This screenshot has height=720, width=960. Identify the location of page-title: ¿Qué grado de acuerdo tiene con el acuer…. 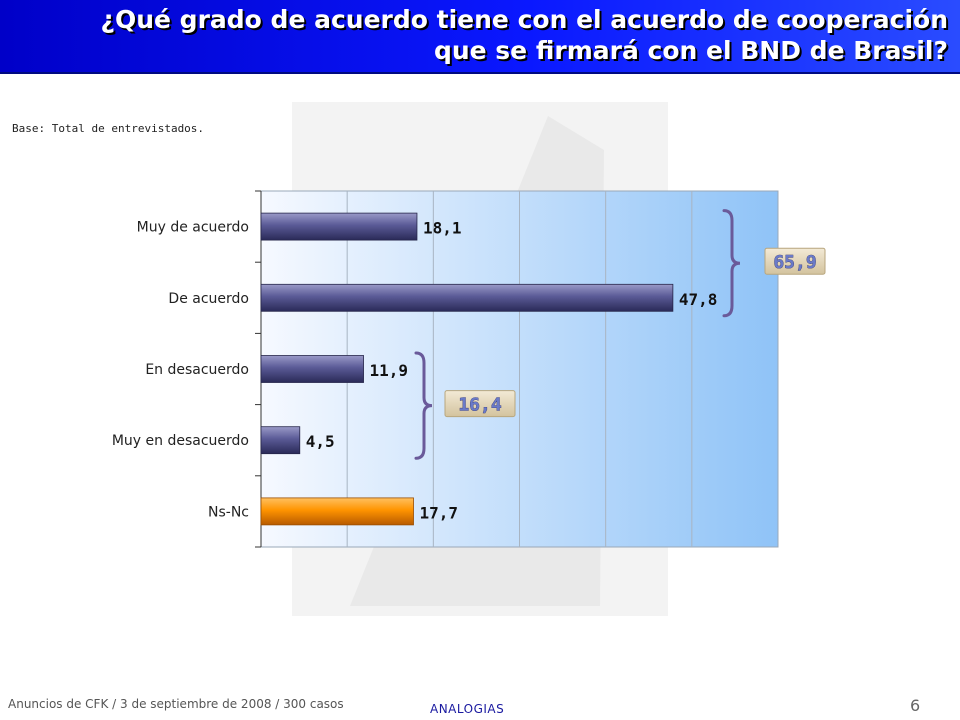
(524, 35).